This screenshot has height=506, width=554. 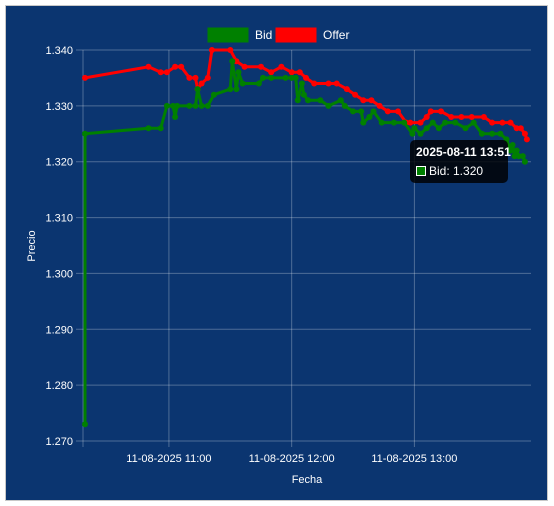 What do you see at coordinates (59, 274) in the screenshot?
I see `y-tick-label: 1.300` at bounding box center [59, 274].